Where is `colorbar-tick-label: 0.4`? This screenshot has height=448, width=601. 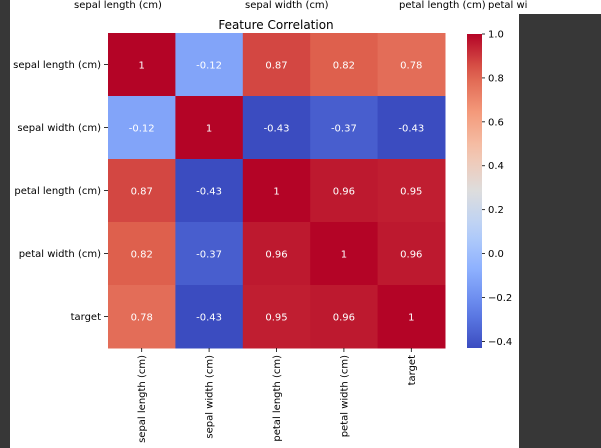
colorbar-tick-label: 0.4 is located at coordinates (496, 166).